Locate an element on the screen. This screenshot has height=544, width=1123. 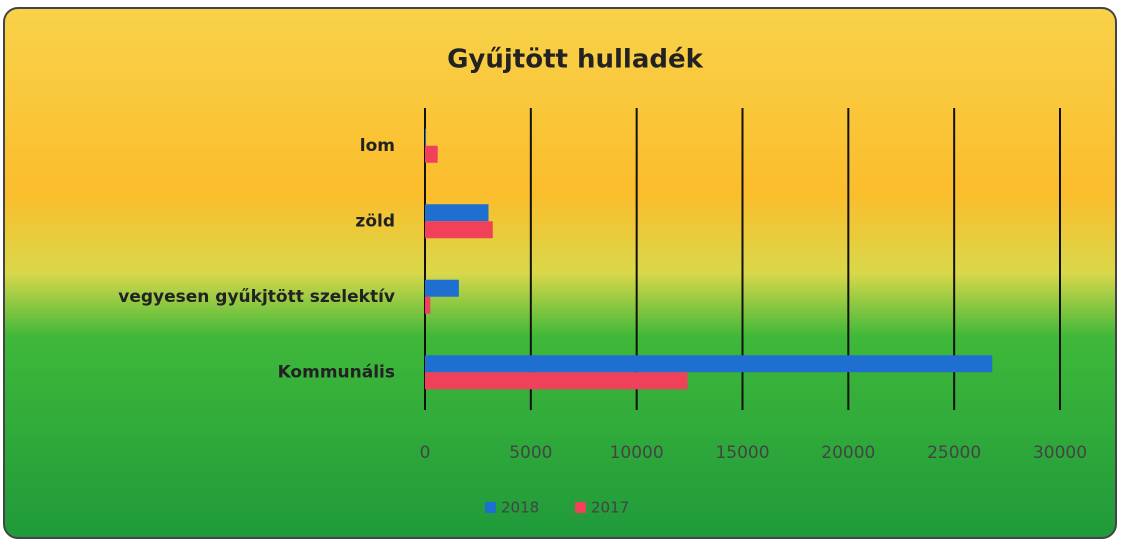
y-tick-label: zöld is located at coordinates (375, 221).